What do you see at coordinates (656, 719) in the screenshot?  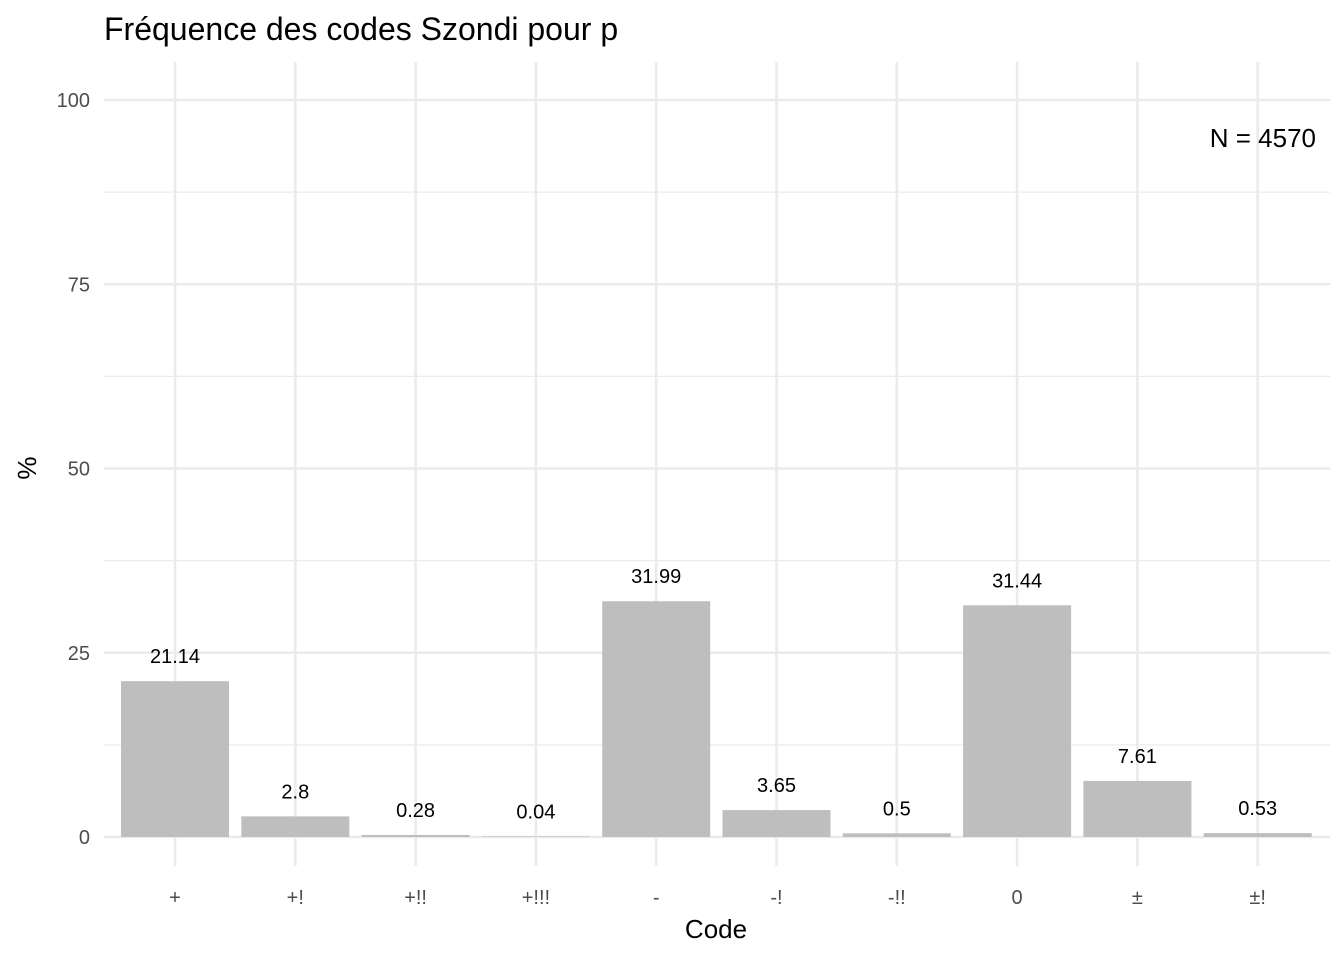 I see `bar--` at bounding box center [656, 719].